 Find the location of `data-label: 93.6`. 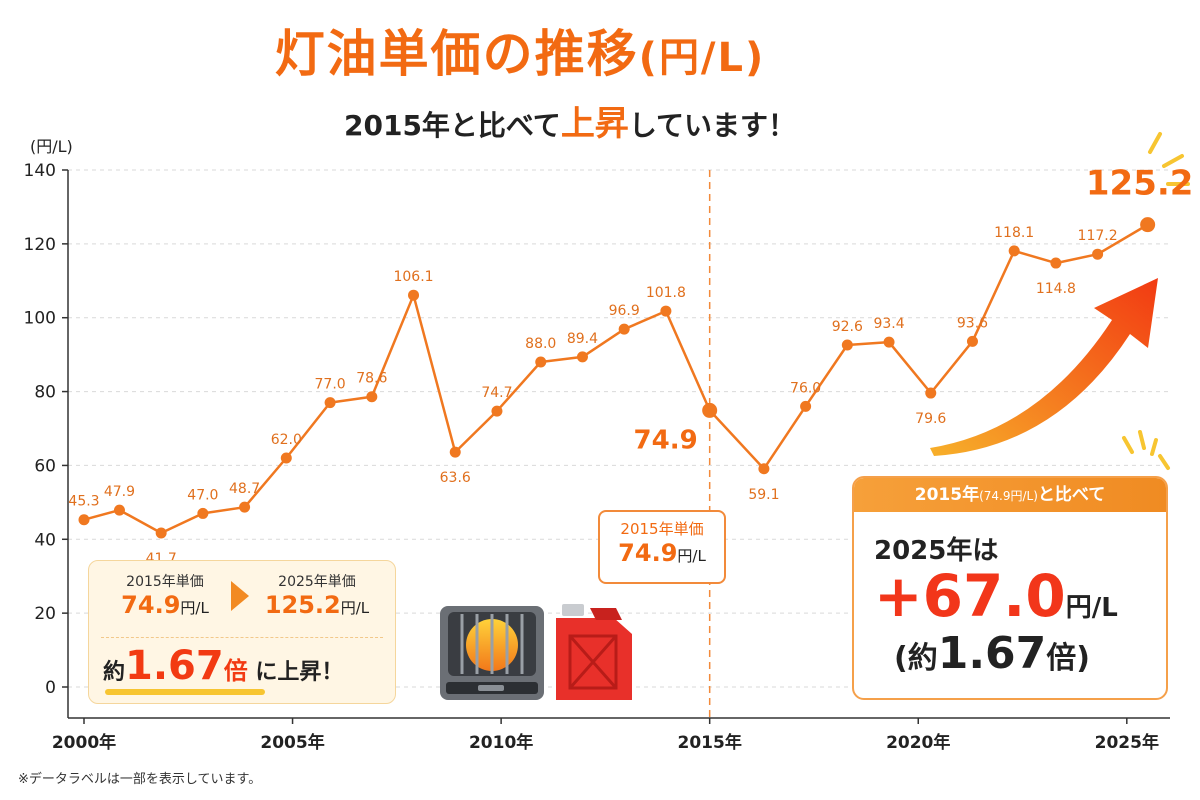

data-label: 93.6 is located at coordinates (972, 323).